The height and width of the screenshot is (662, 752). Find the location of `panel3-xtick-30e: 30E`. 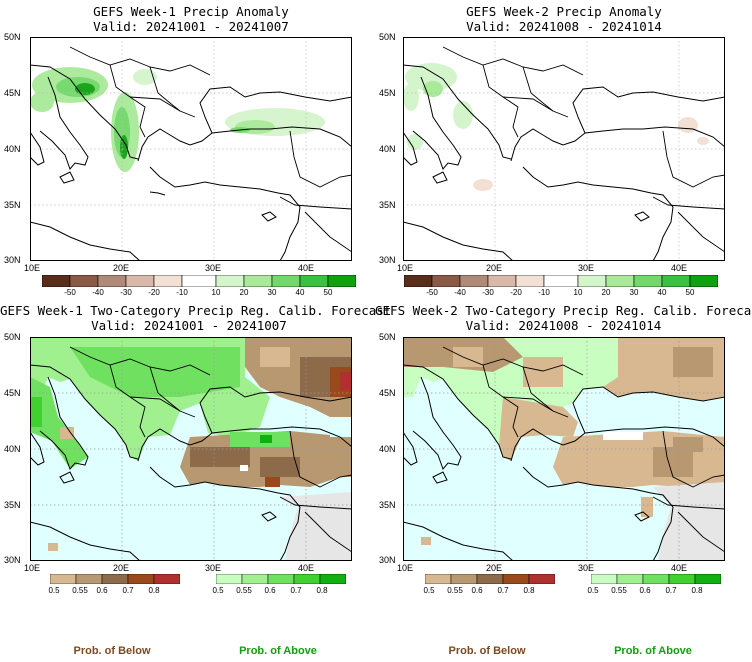

panel3-xtick-30e: 30E is located at coordinates (213, 568).